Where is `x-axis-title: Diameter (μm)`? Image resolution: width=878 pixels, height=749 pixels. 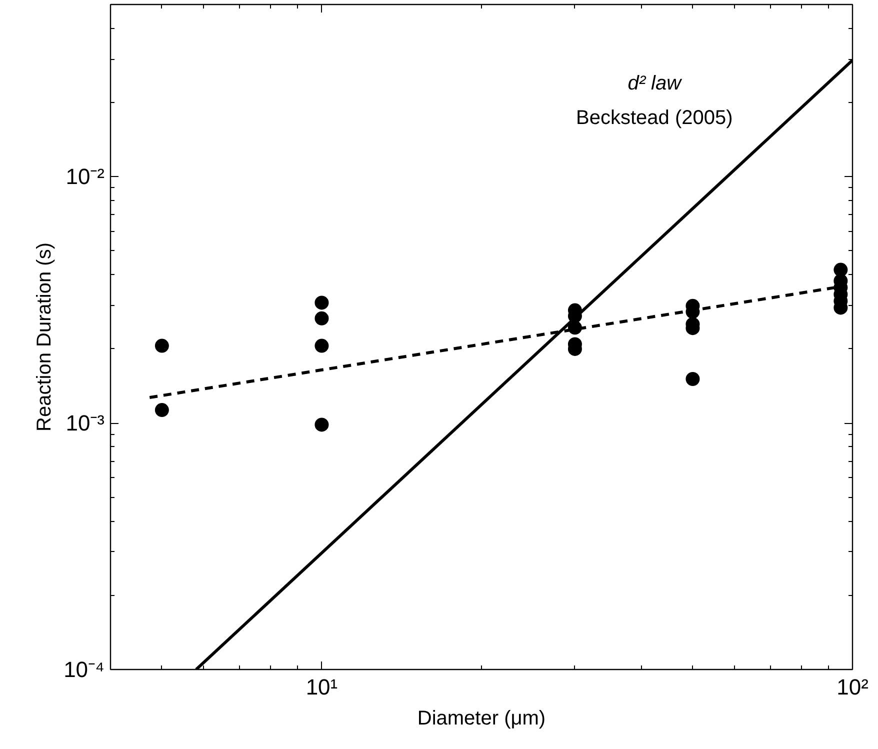 x-axis-title: Diameter (μm) is located at coordinates (481, 719).